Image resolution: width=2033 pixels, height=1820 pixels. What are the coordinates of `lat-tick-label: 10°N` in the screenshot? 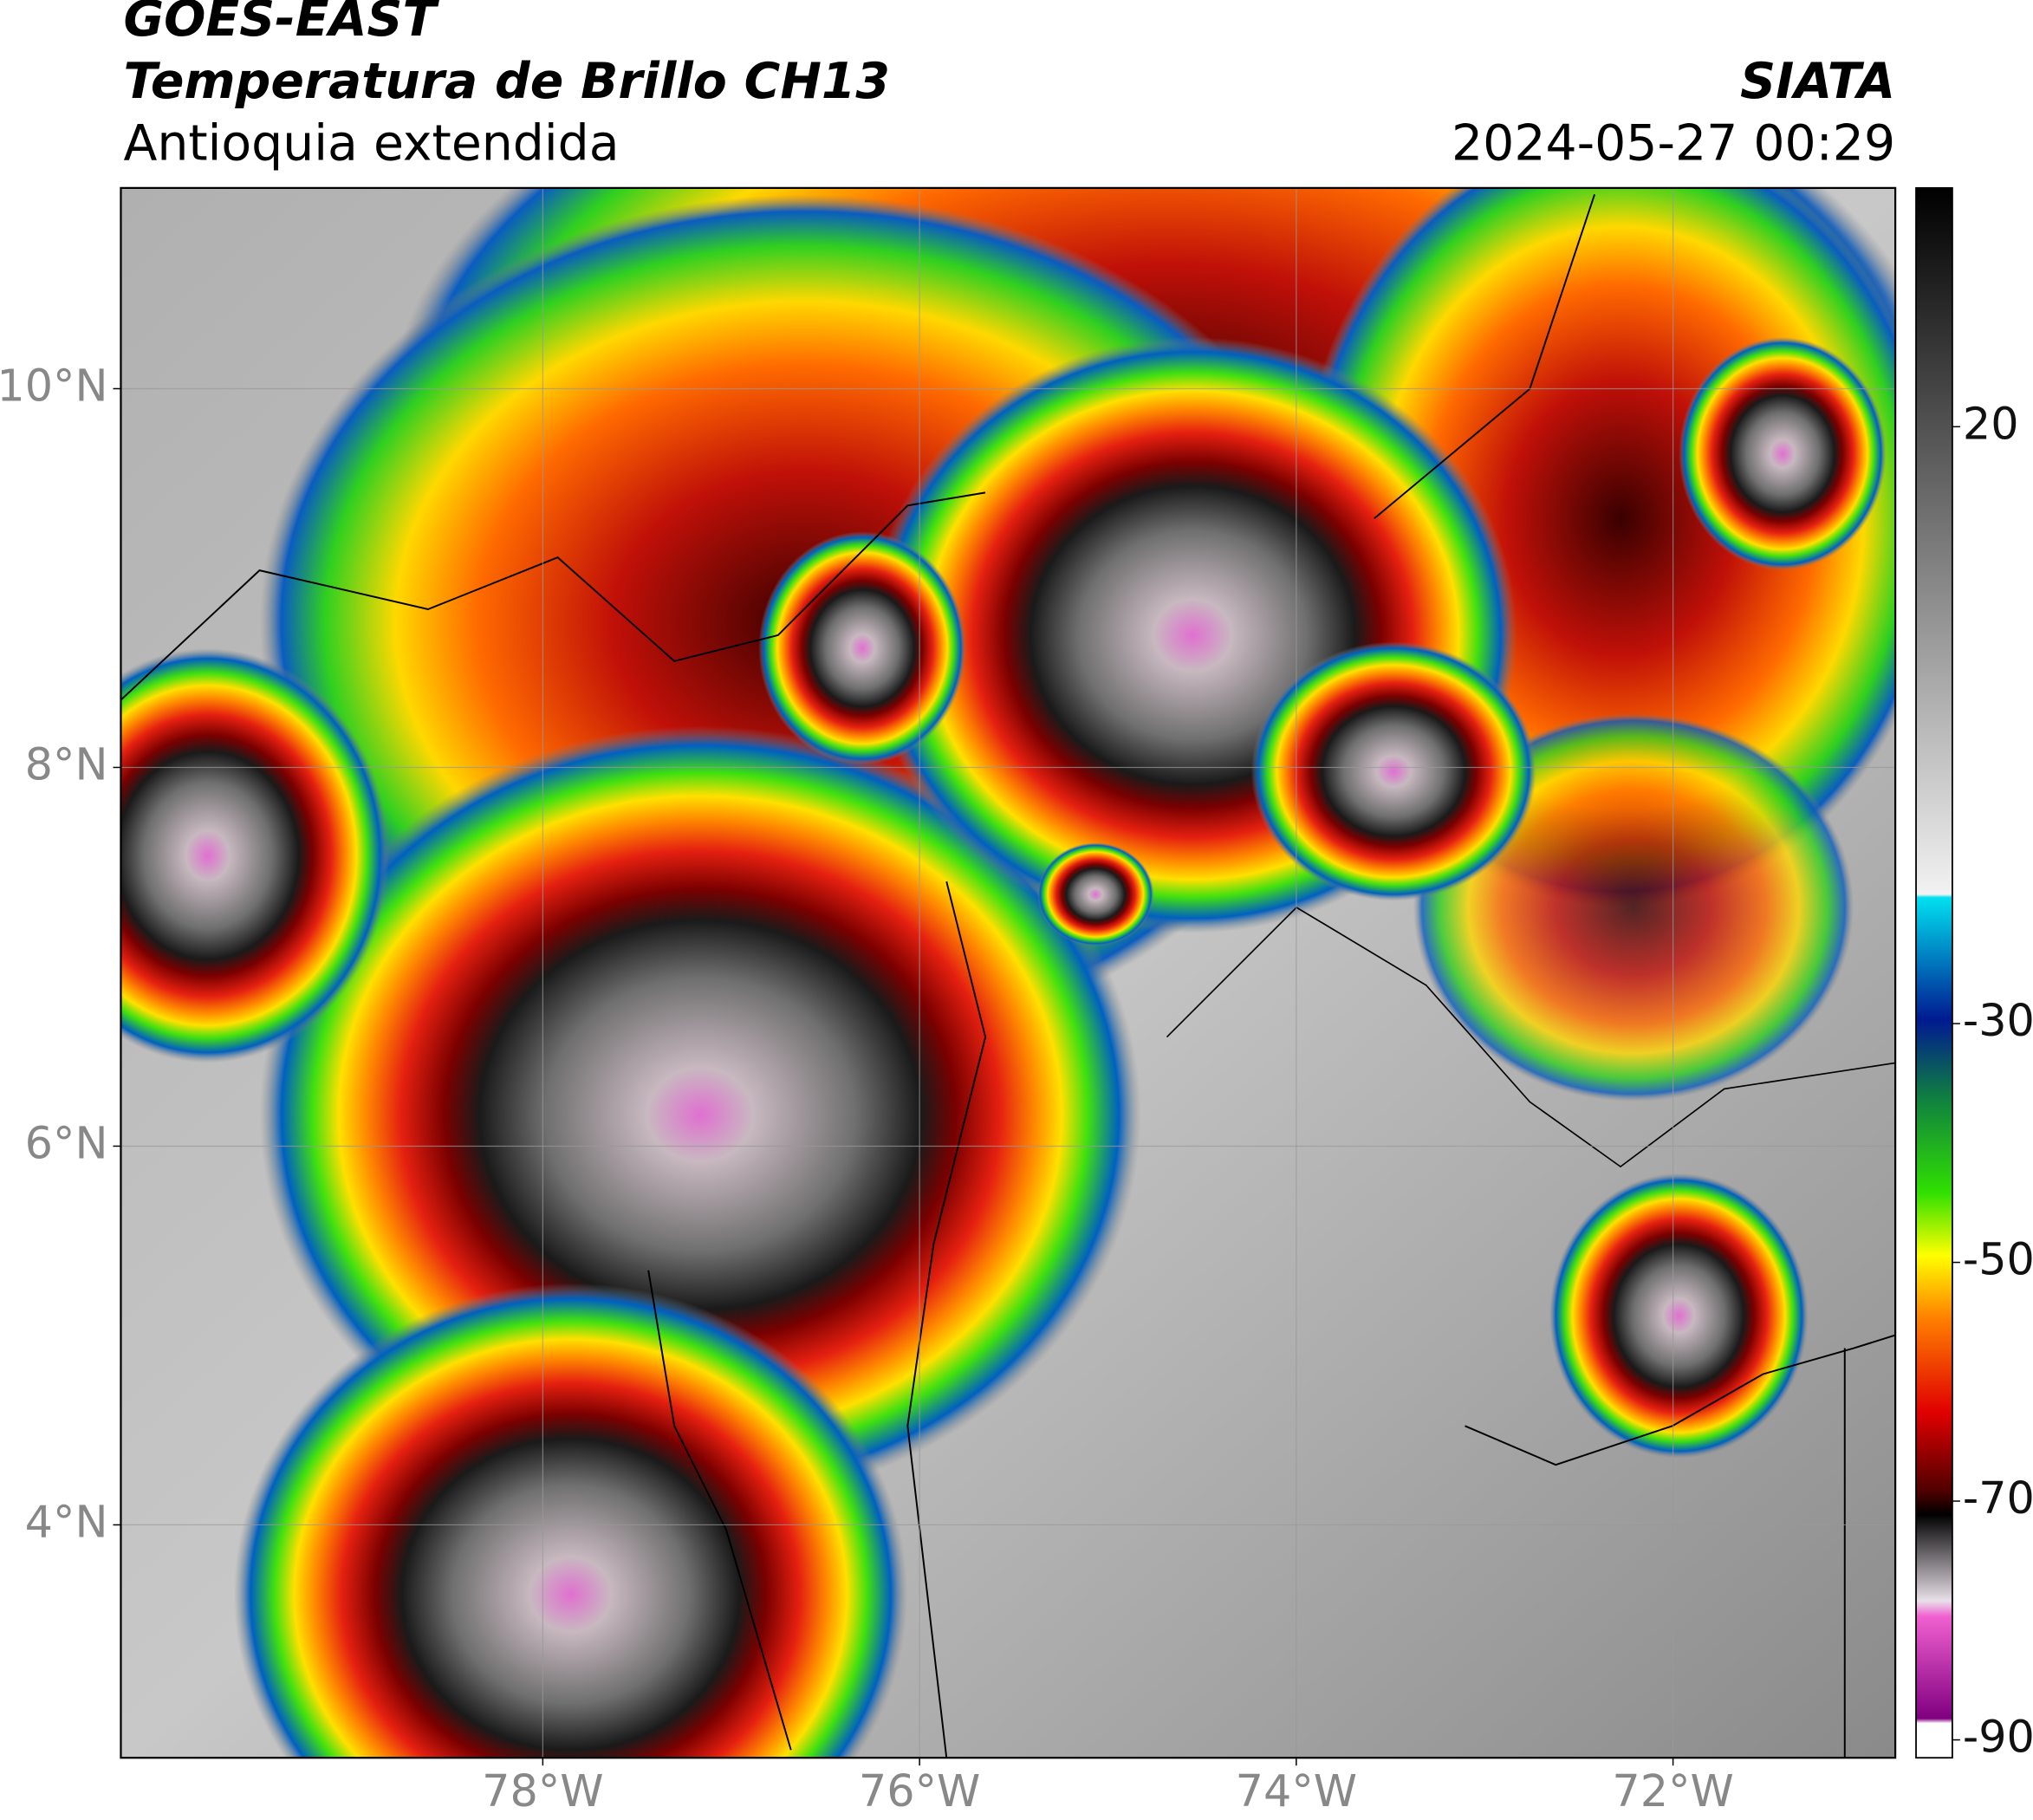 It's located at (53, 385).